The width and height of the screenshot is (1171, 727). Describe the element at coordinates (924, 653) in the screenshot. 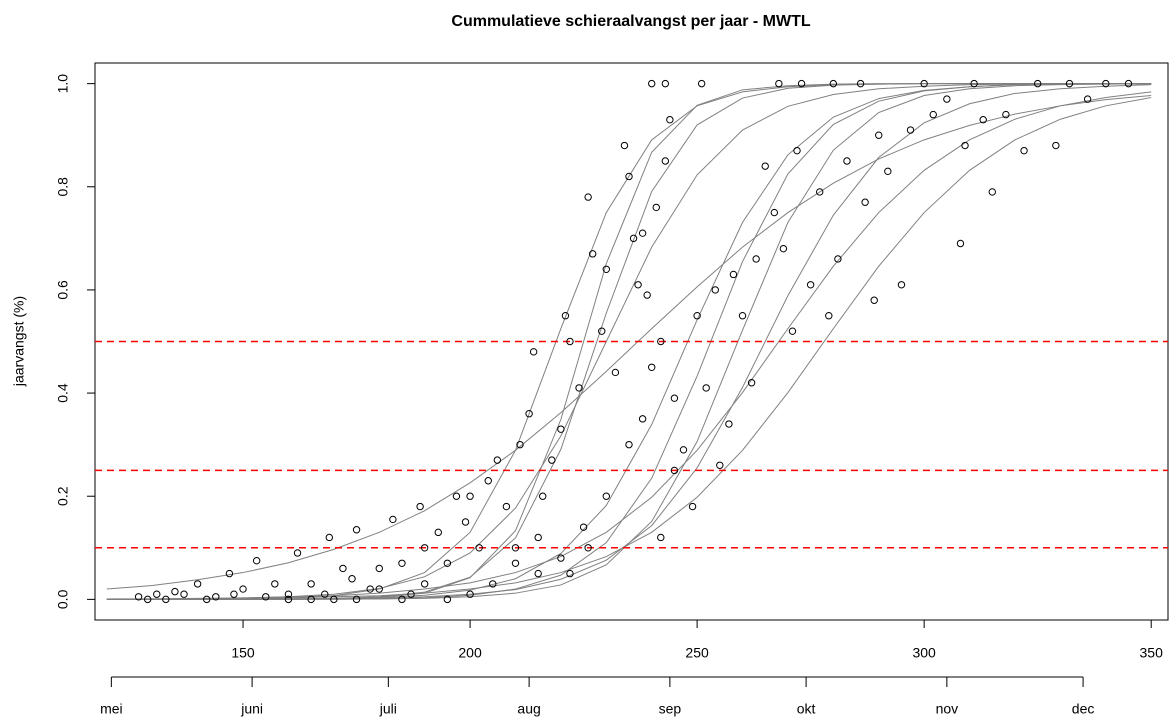

I see `x-tick-label: 300` at that location.